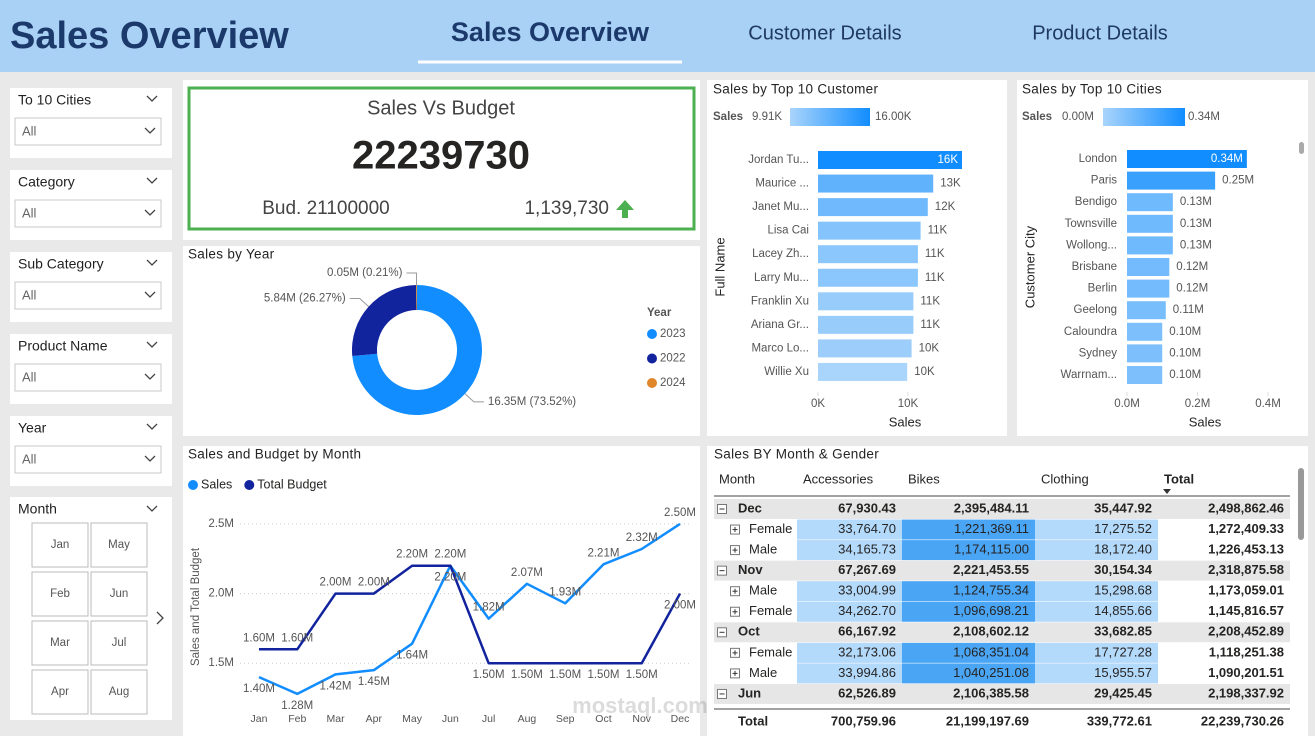 The height and width of the screenshot is (736, 1315). I want to click on cell-value: 29,425.45, so click(1123, 692).